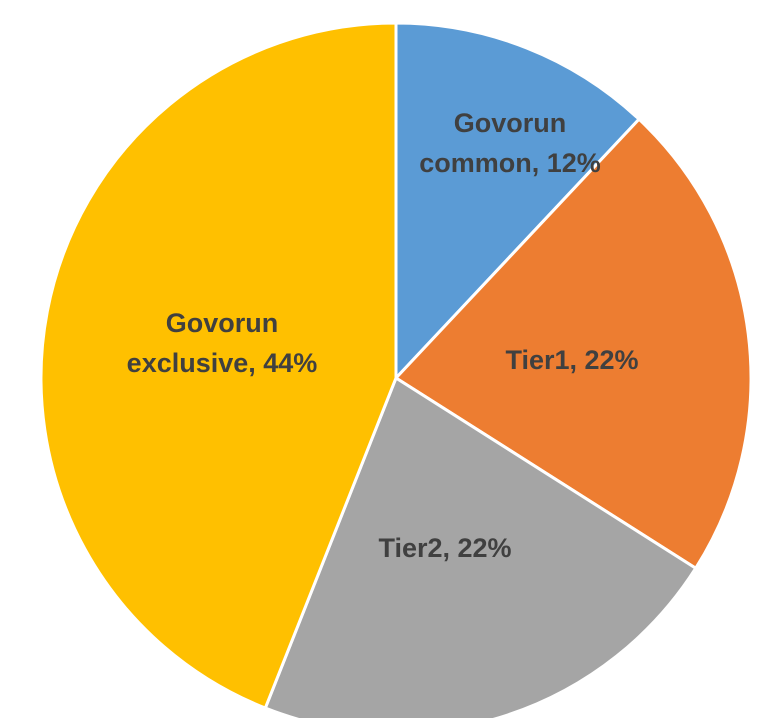 The height and width of the screenshot is (718, 784). What do you see at coordinates (510, 163) in the screenshot?
I see `data-label-line: common, 12%` at bounding box center [510, 163].